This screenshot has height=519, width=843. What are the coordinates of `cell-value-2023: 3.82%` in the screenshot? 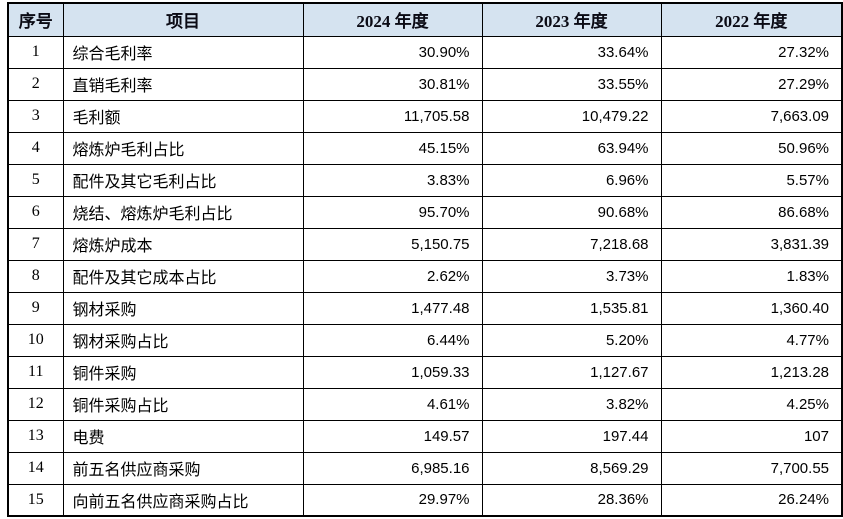 It's located at (571, 404).